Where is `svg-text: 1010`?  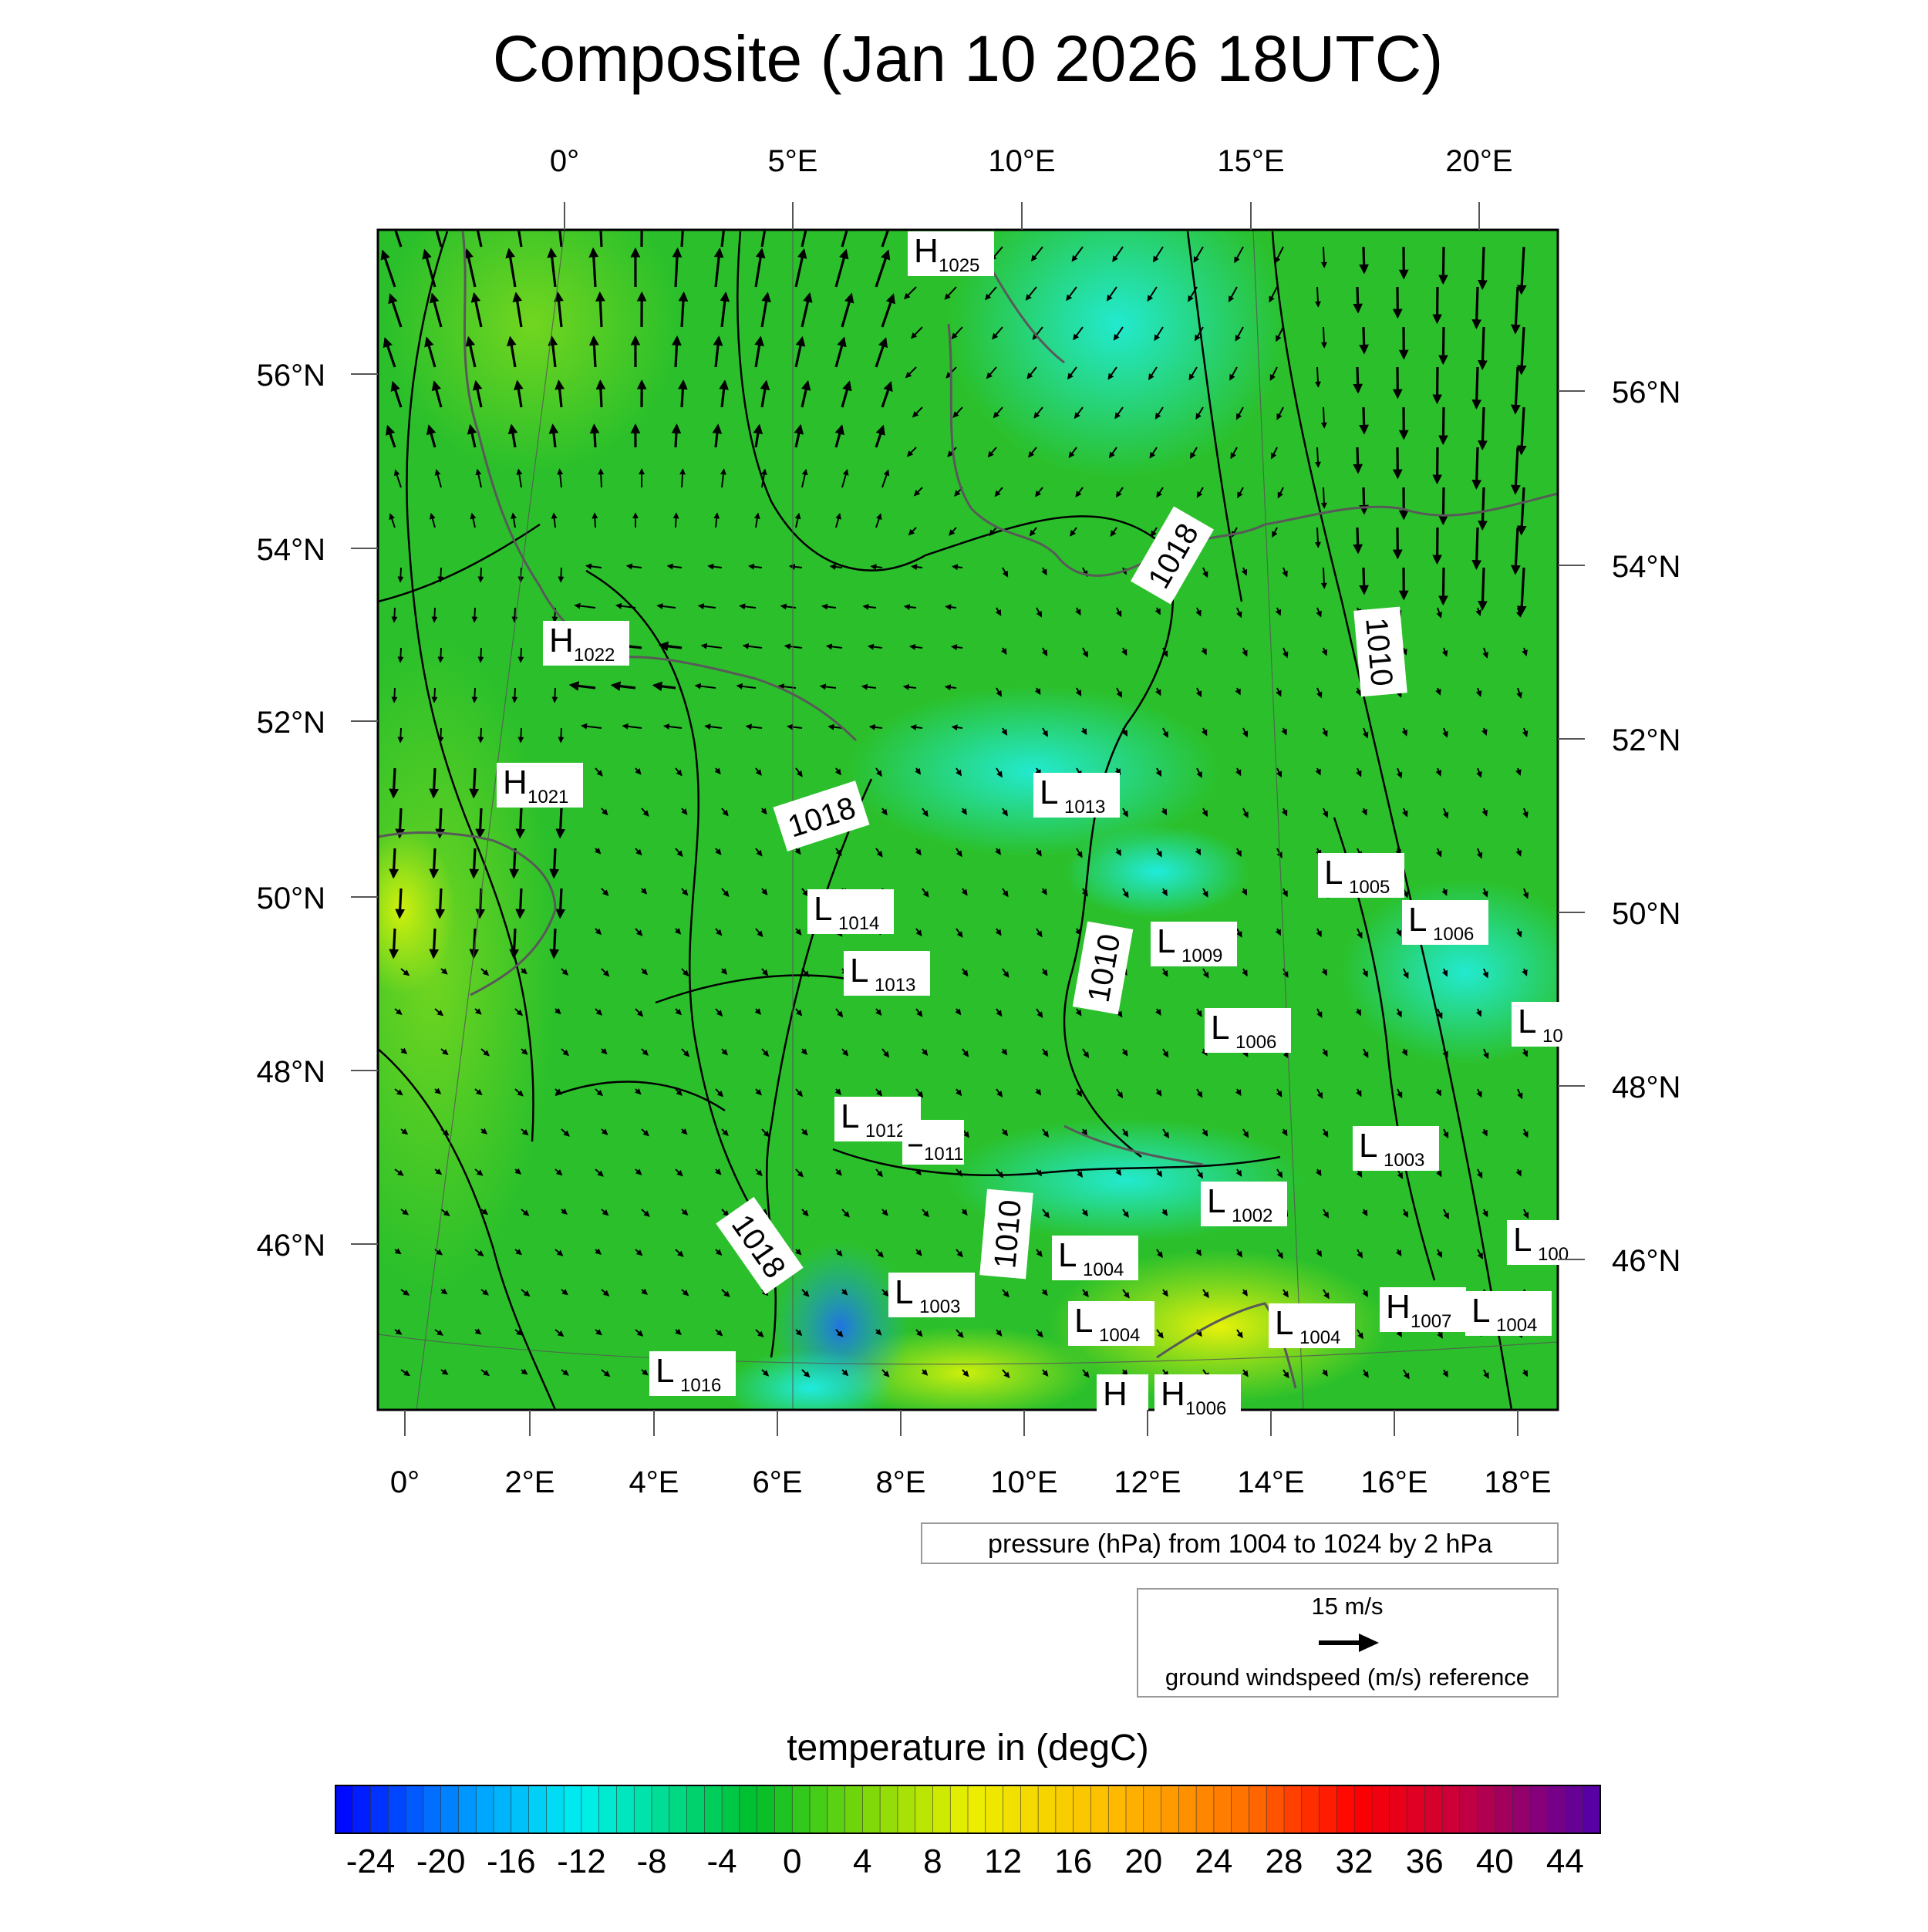
svg-text: 1010 is located at coordinates (1379, 651).